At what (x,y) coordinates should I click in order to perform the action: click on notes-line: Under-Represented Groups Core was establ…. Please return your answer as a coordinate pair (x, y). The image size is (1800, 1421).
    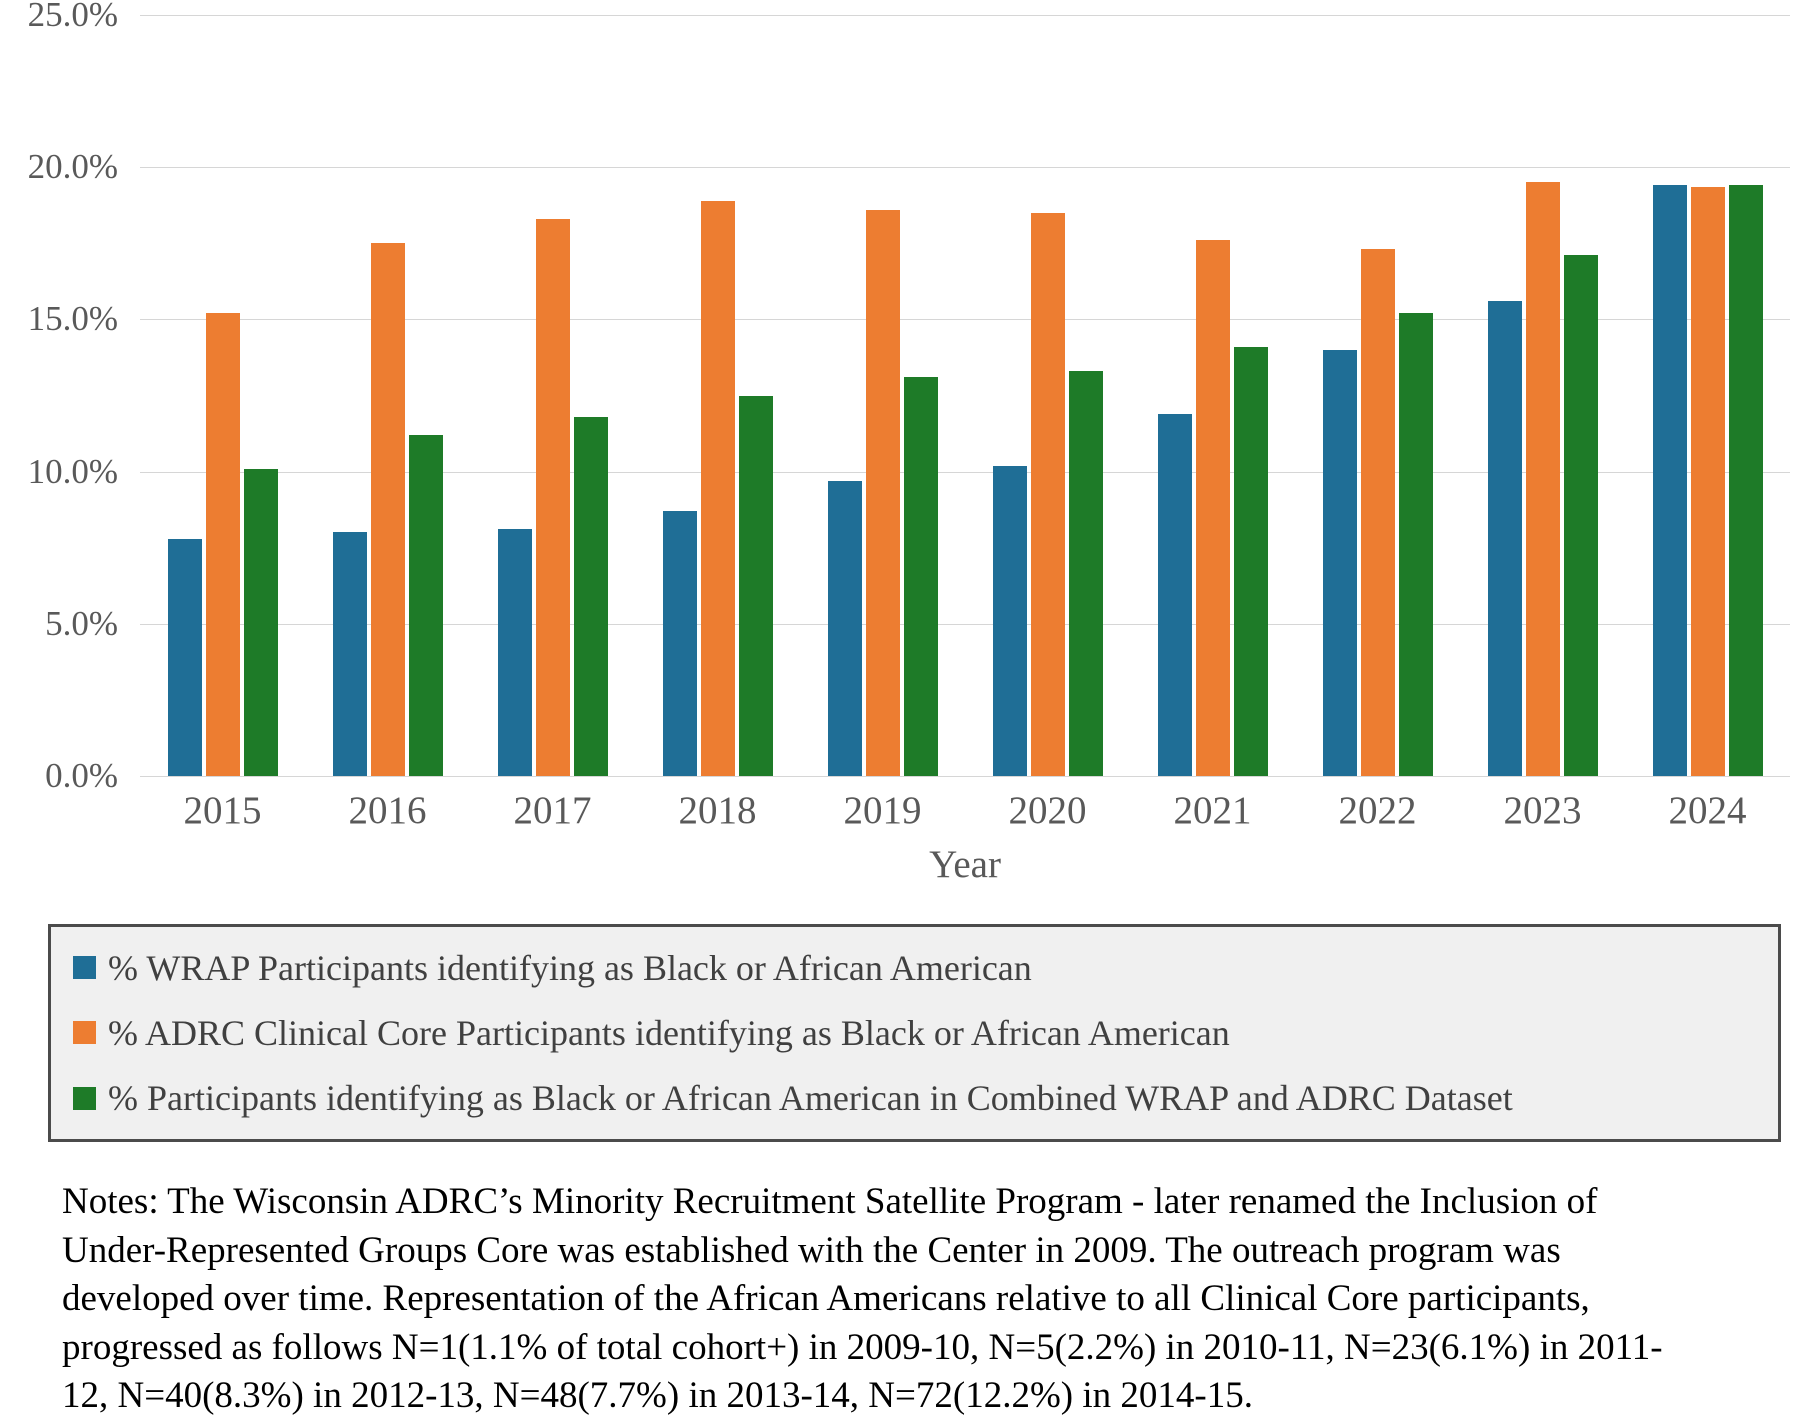
    Looking at the image, I should click on (811, 1250).